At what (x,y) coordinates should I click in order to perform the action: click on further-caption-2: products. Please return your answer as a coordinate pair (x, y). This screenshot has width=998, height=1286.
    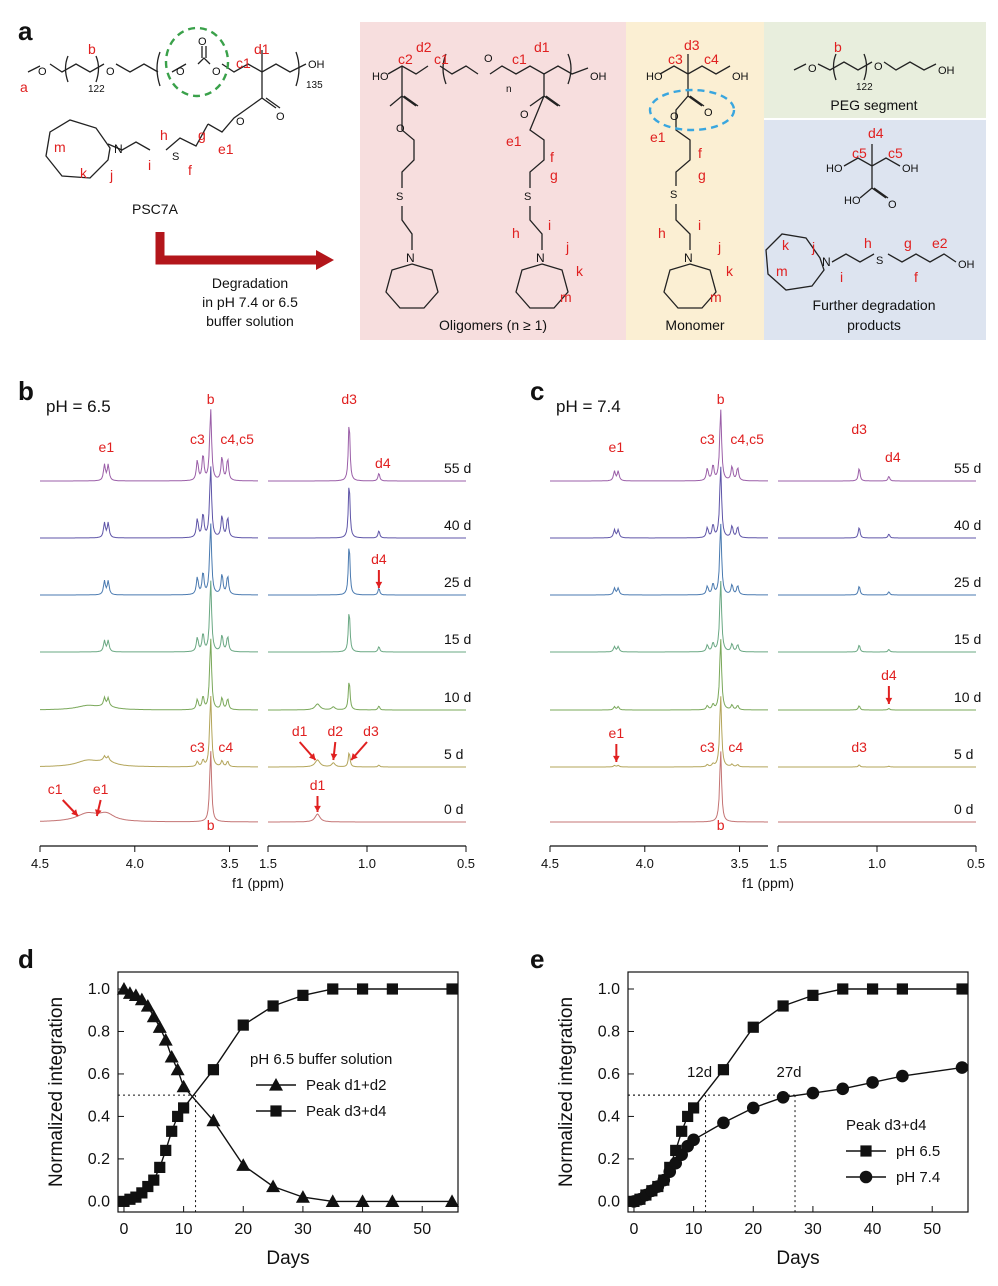
    Looking at the image, I should click on (874, 325).